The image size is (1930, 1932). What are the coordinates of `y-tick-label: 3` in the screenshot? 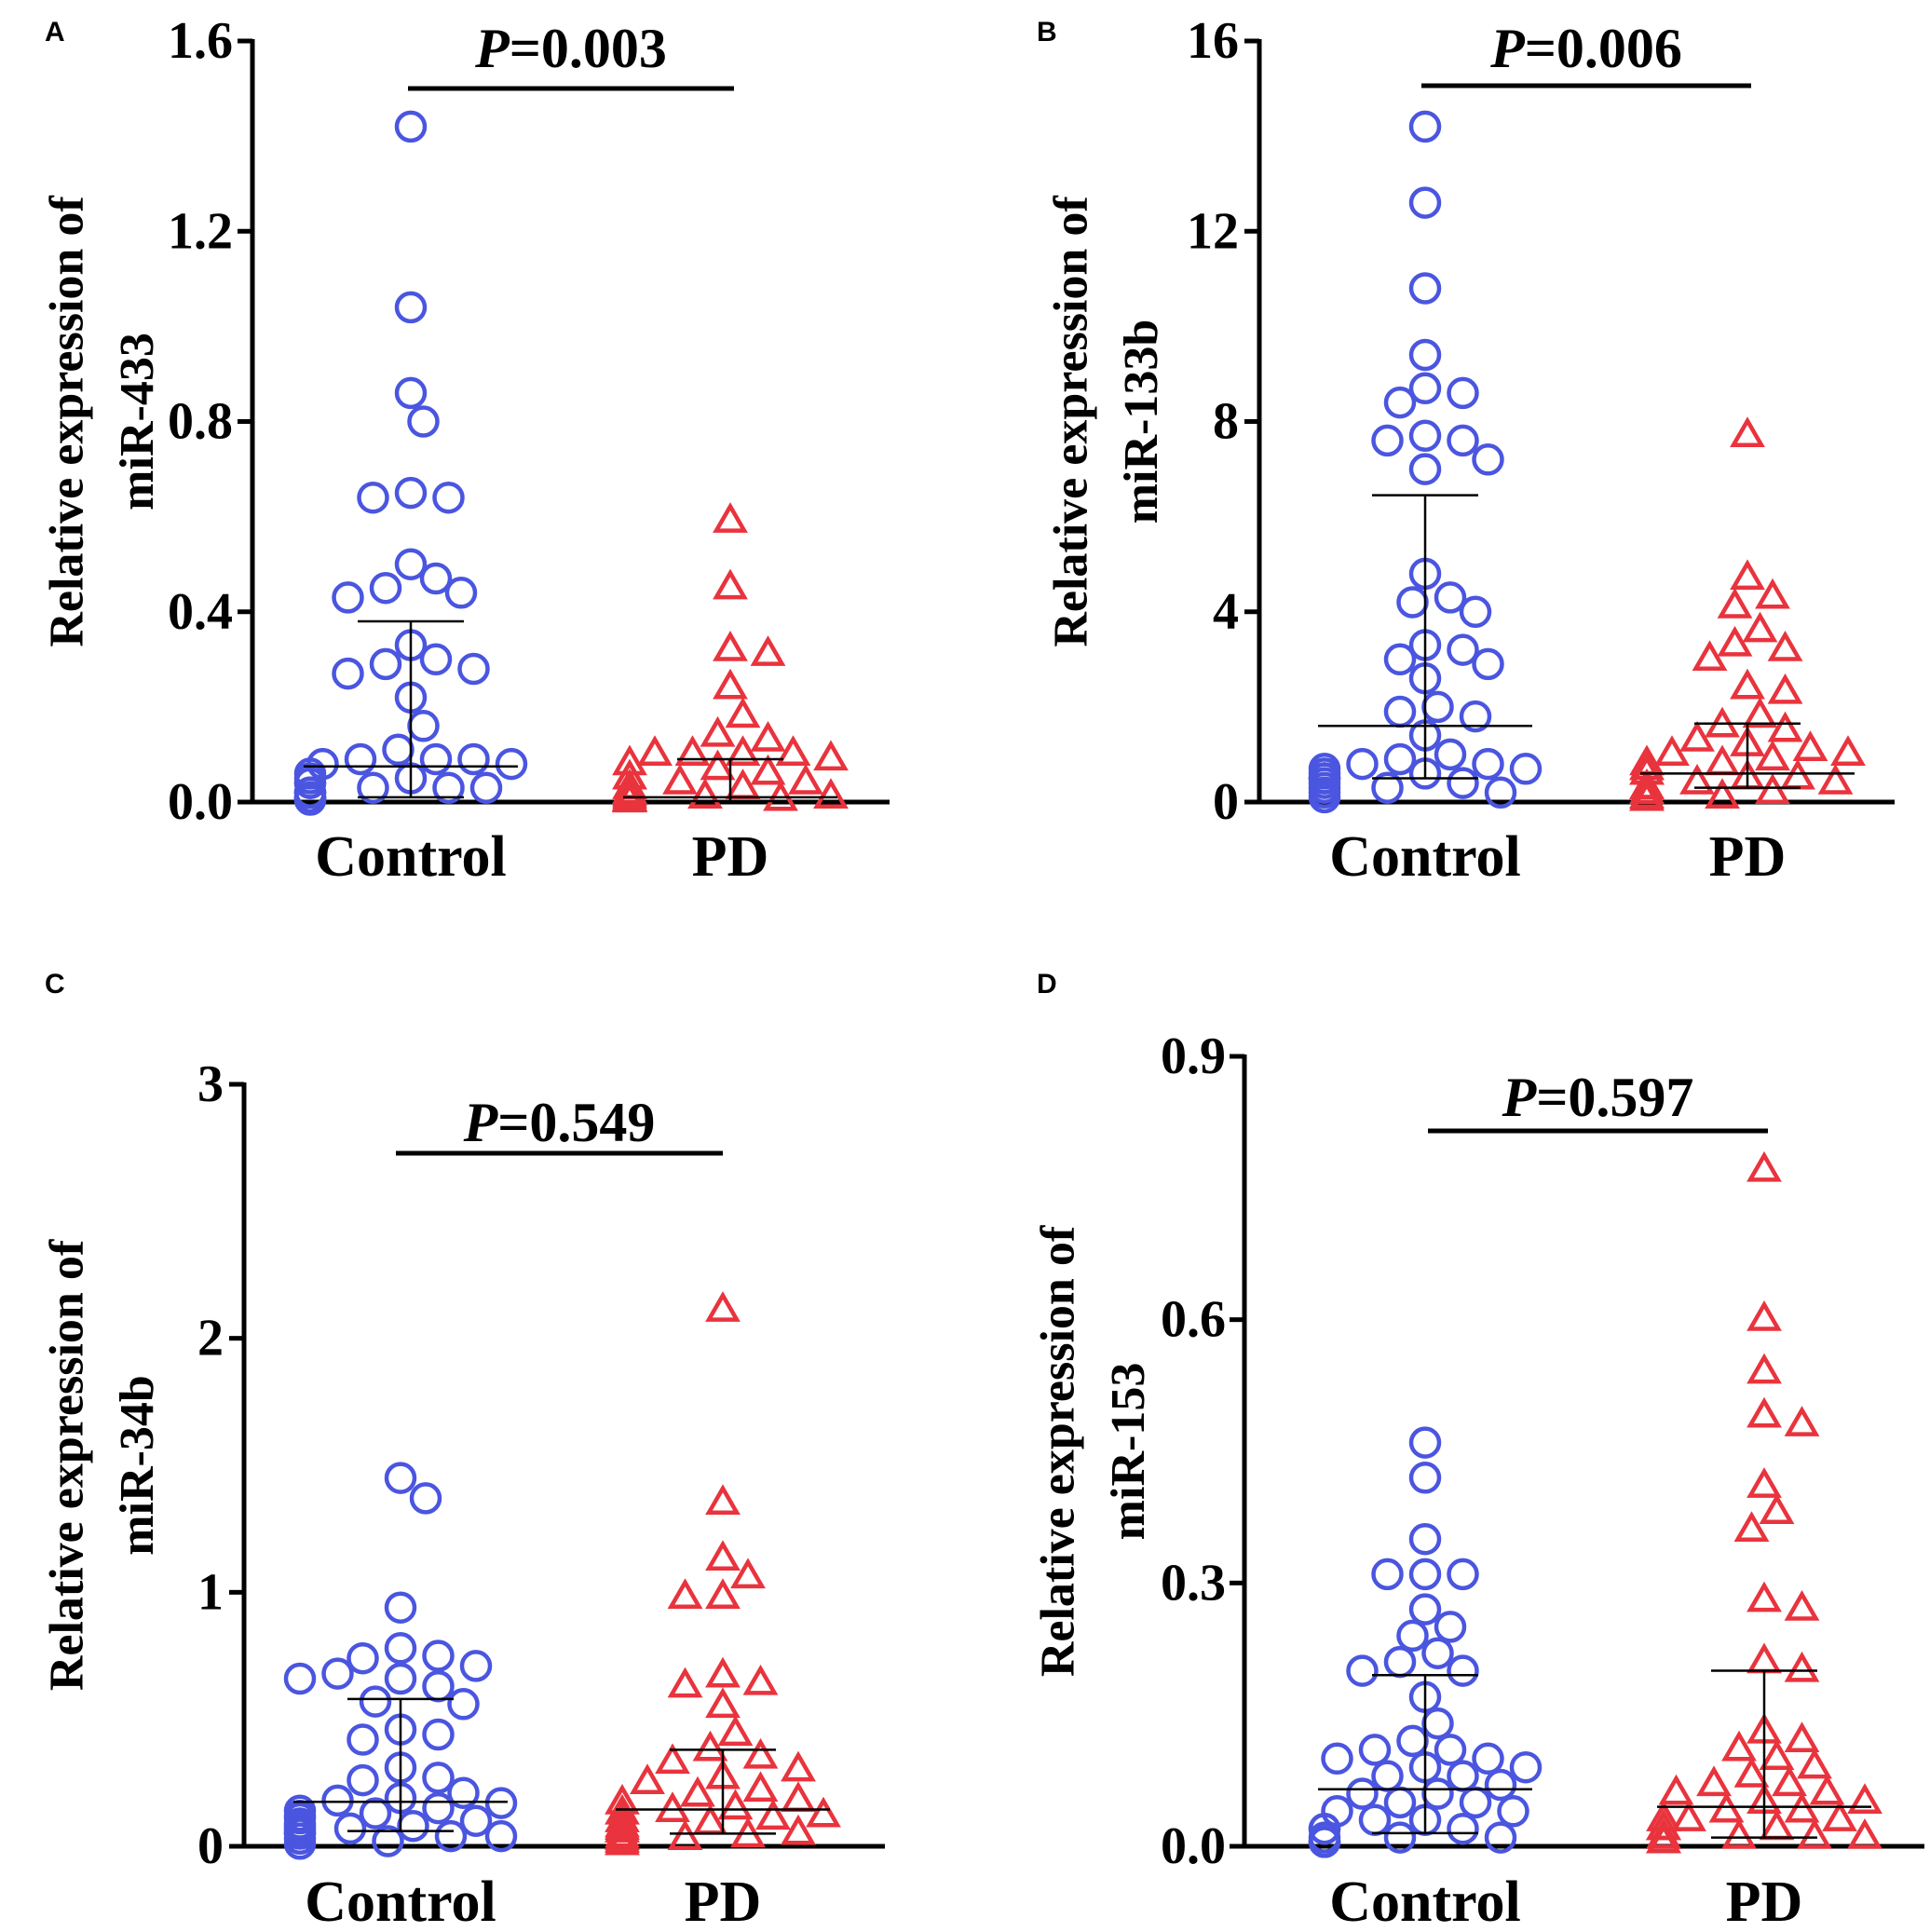 It's located at (210, 1084).